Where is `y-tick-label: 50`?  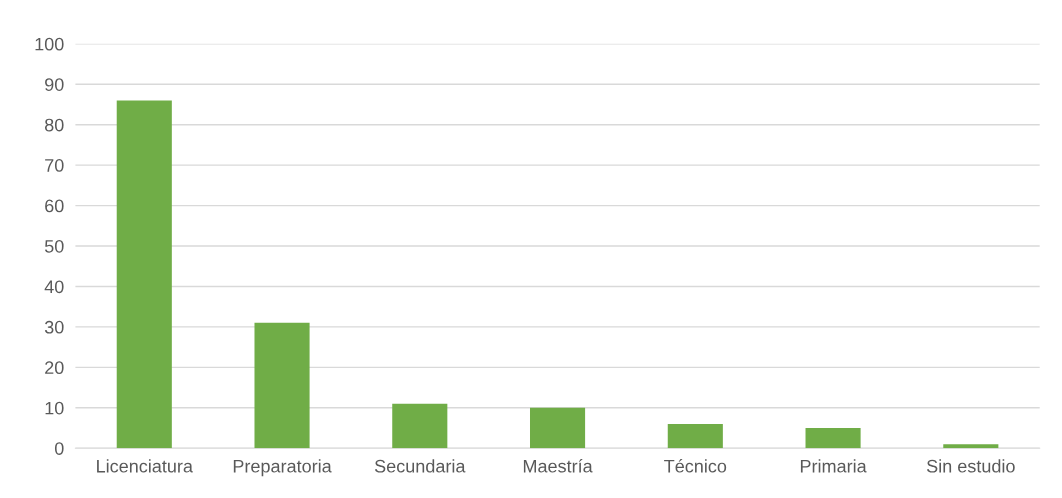 y-tick-label: 50 is located at coordinates (54, 246).